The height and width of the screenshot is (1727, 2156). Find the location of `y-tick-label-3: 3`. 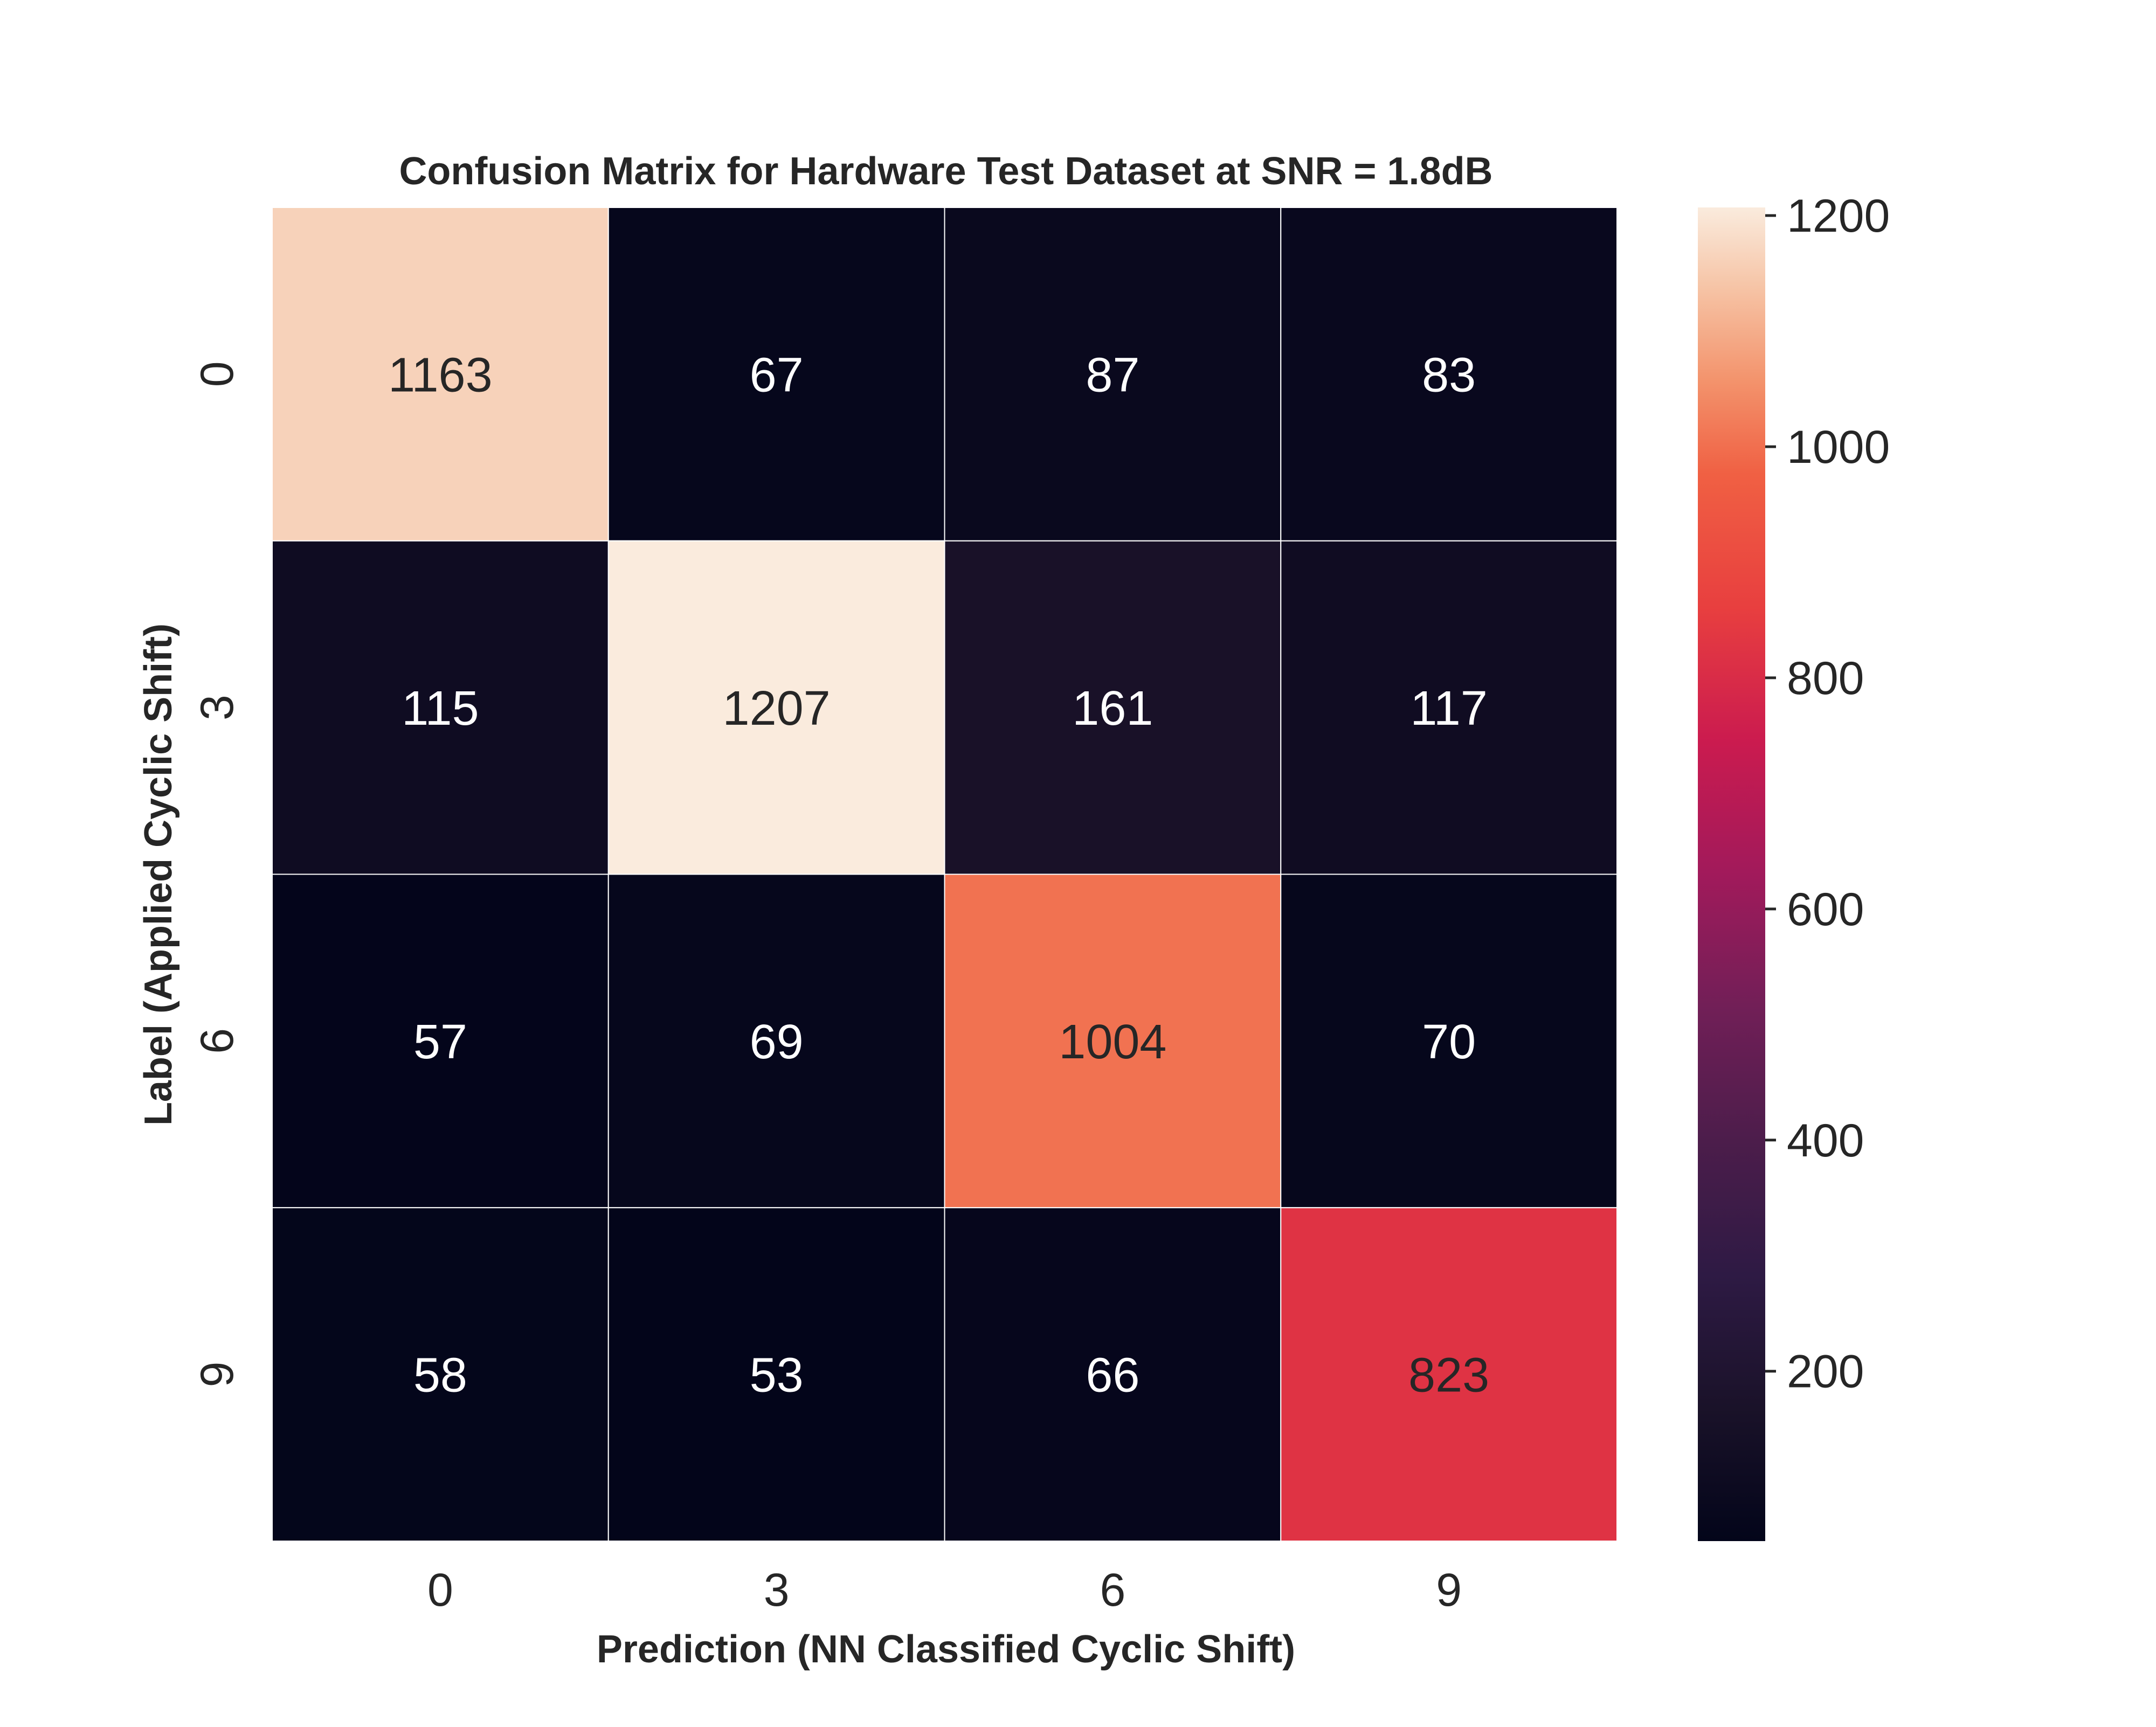

y-tick-label-3: 3 is located at coordinates (217, 707).